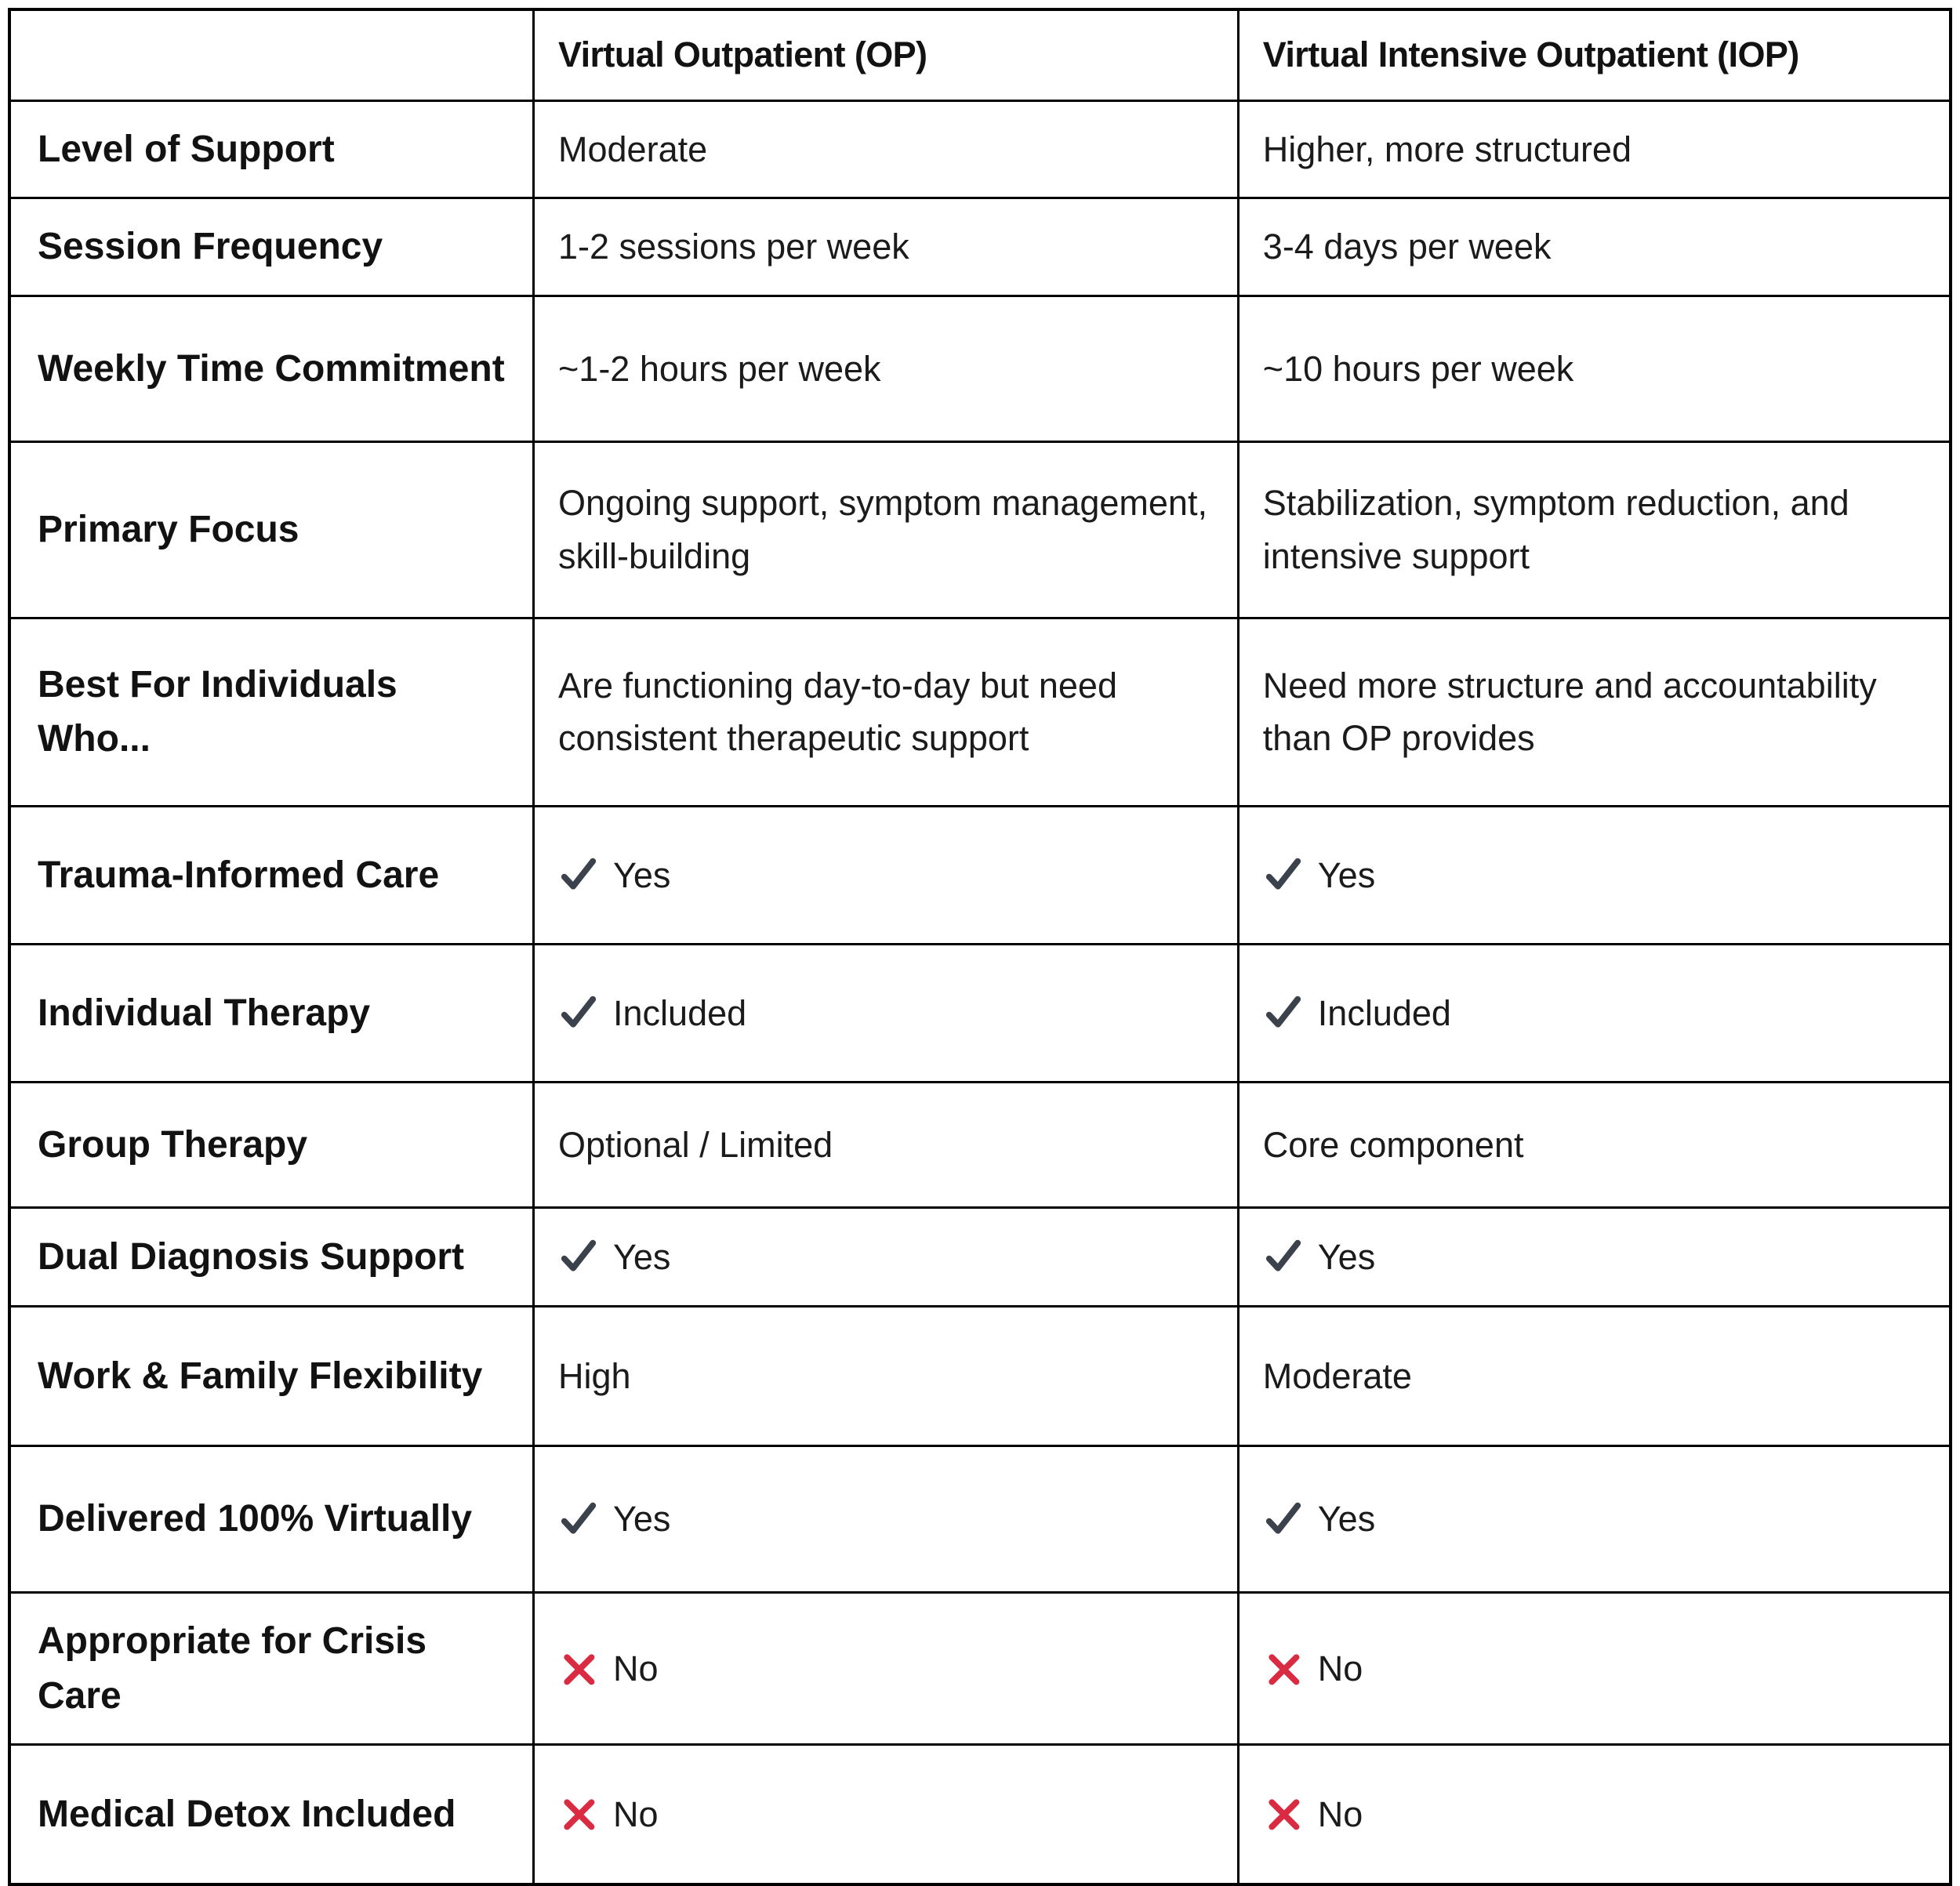 The height and width of the screenshot is (1886, 1960). Describe the element at coordinates (594, 1375) in the screenshot. I see `cell-text: High` at that location.